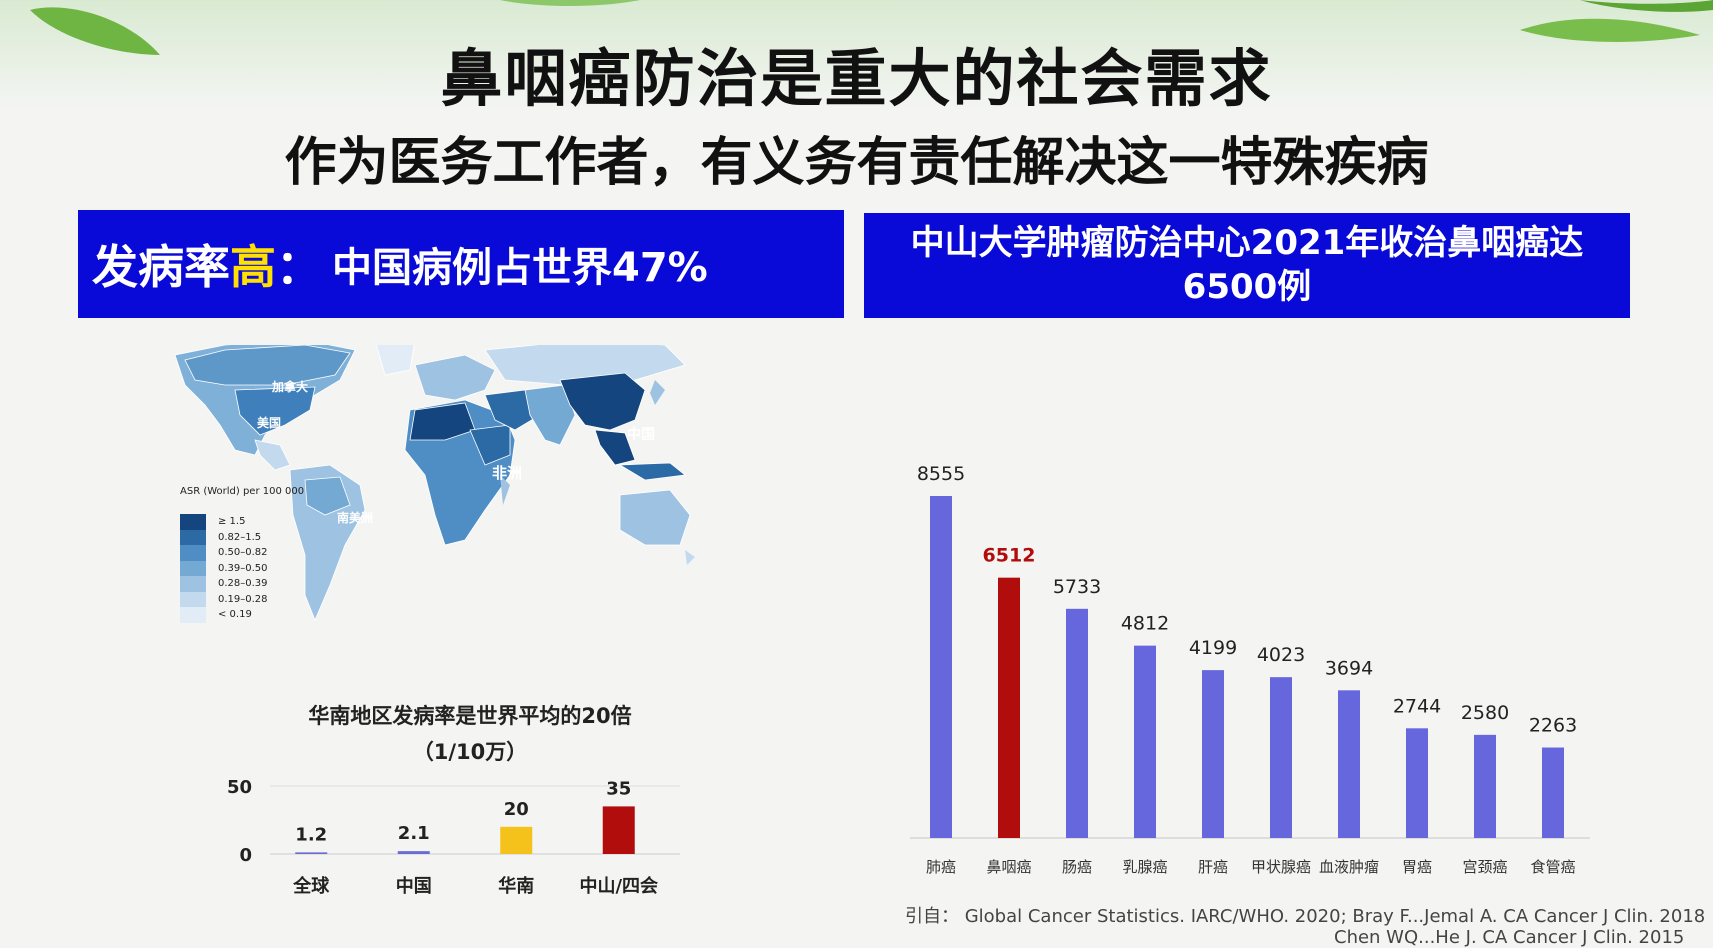 The image size is (1713, 948). Describe the element at coordinates (1009, 556) in the screenshot. I see `bar-value-label: 6512` at that location.